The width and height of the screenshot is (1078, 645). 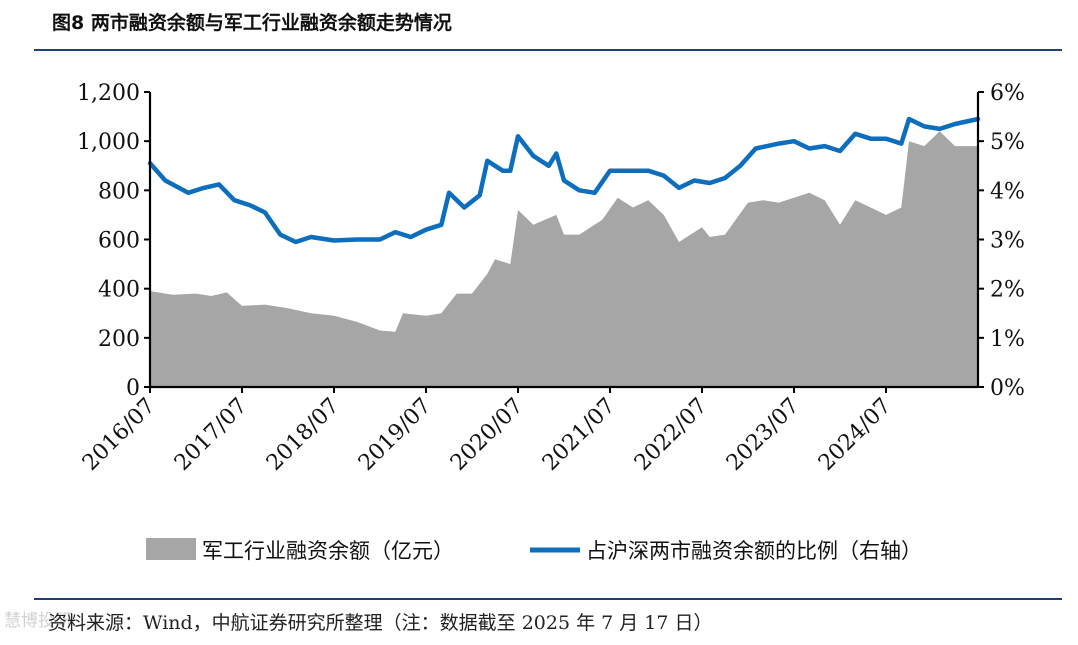 I want to click on y-right-tick-label: 3%, so click(x=1007, y=241).